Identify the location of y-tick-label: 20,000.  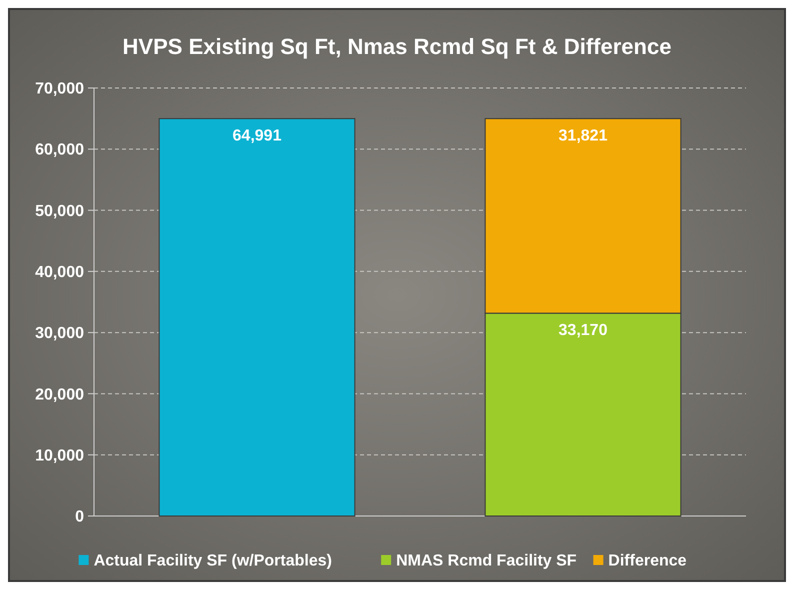
(59, 395).